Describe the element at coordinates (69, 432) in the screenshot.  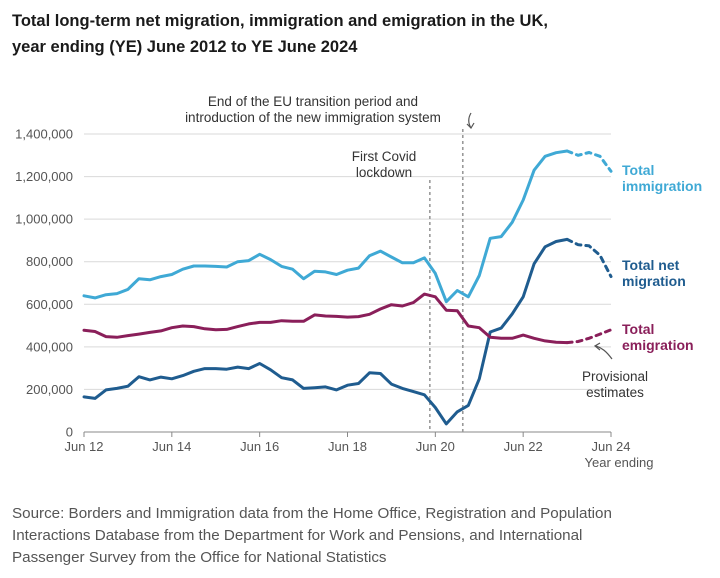
I see `y-tick-label: 0` at that location.